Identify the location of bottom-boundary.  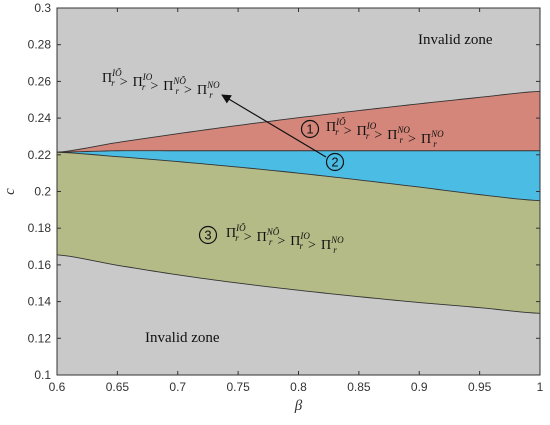
(298, 284).